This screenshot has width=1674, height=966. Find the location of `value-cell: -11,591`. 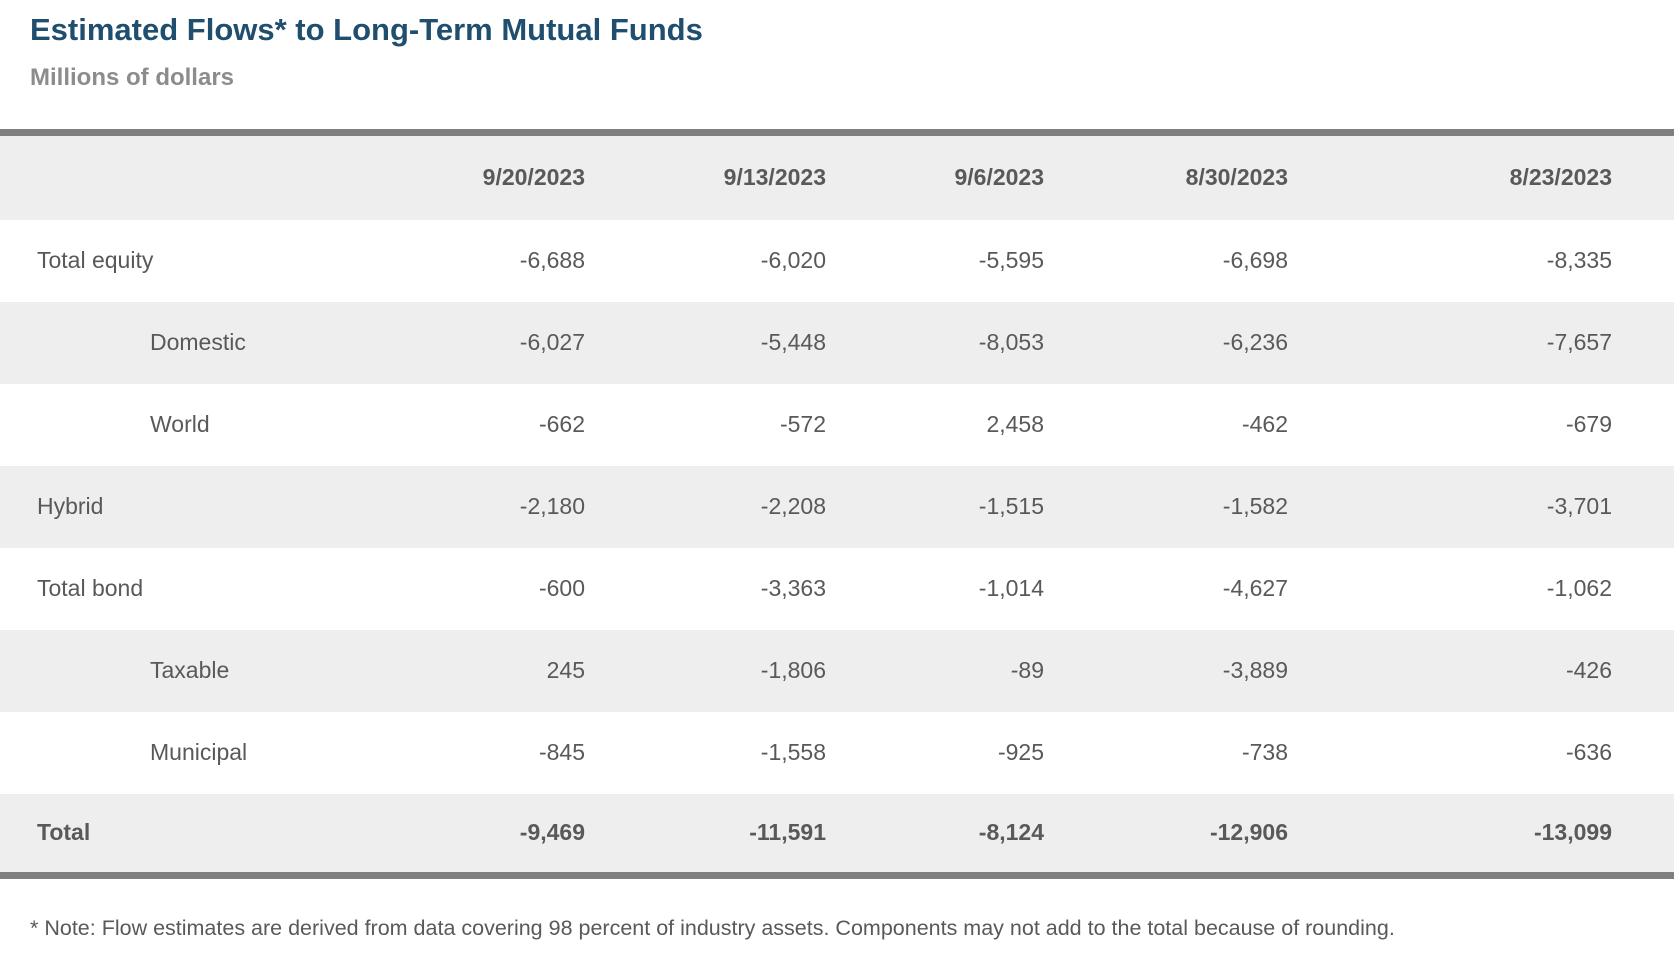

value-cell: -11,591 is located at coordinates (787, 832).